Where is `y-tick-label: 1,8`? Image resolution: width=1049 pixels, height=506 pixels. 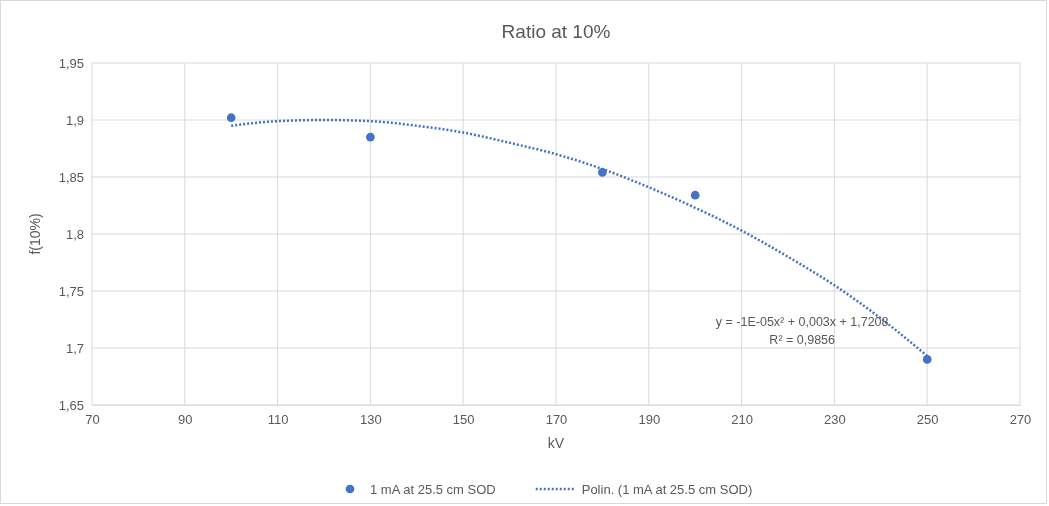 y-tick-label: 1,8 is located at coordinates (74, 234).